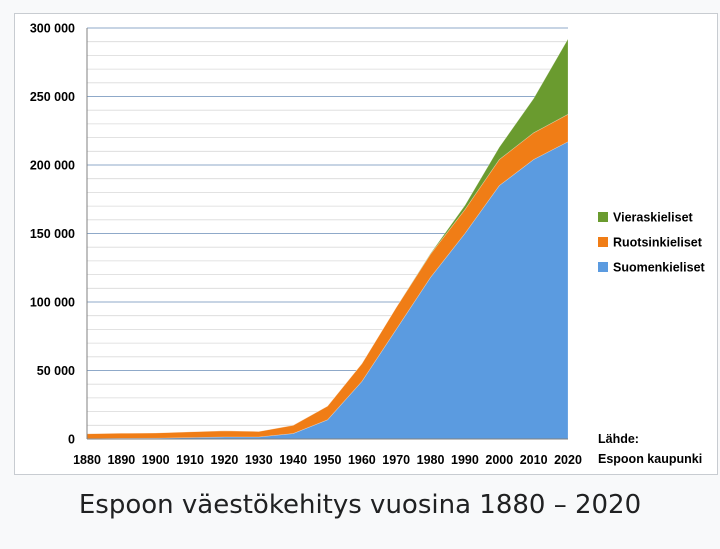  Describe the element at coordinates (396, 460) in the screenshot. I see `x-tick-label: 1970` at that location.